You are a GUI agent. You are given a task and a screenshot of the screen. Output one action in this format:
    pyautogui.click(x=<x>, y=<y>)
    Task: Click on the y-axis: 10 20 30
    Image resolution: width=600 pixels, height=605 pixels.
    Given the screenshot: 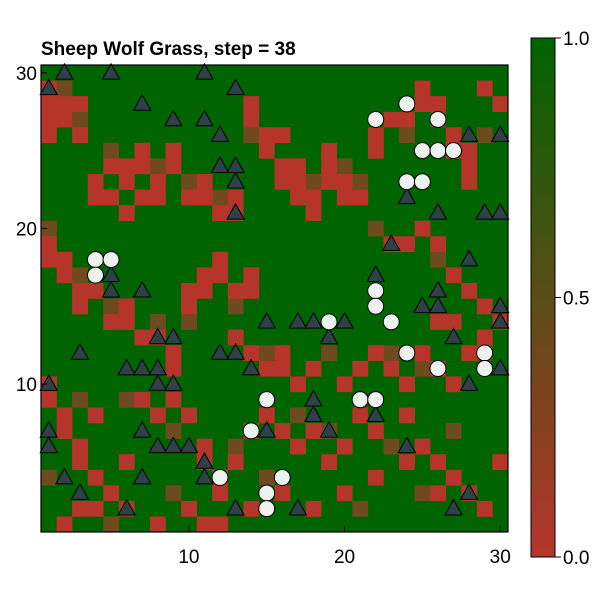 What is the action you would take?
    pyautogui.click(x=31, y=230)
    